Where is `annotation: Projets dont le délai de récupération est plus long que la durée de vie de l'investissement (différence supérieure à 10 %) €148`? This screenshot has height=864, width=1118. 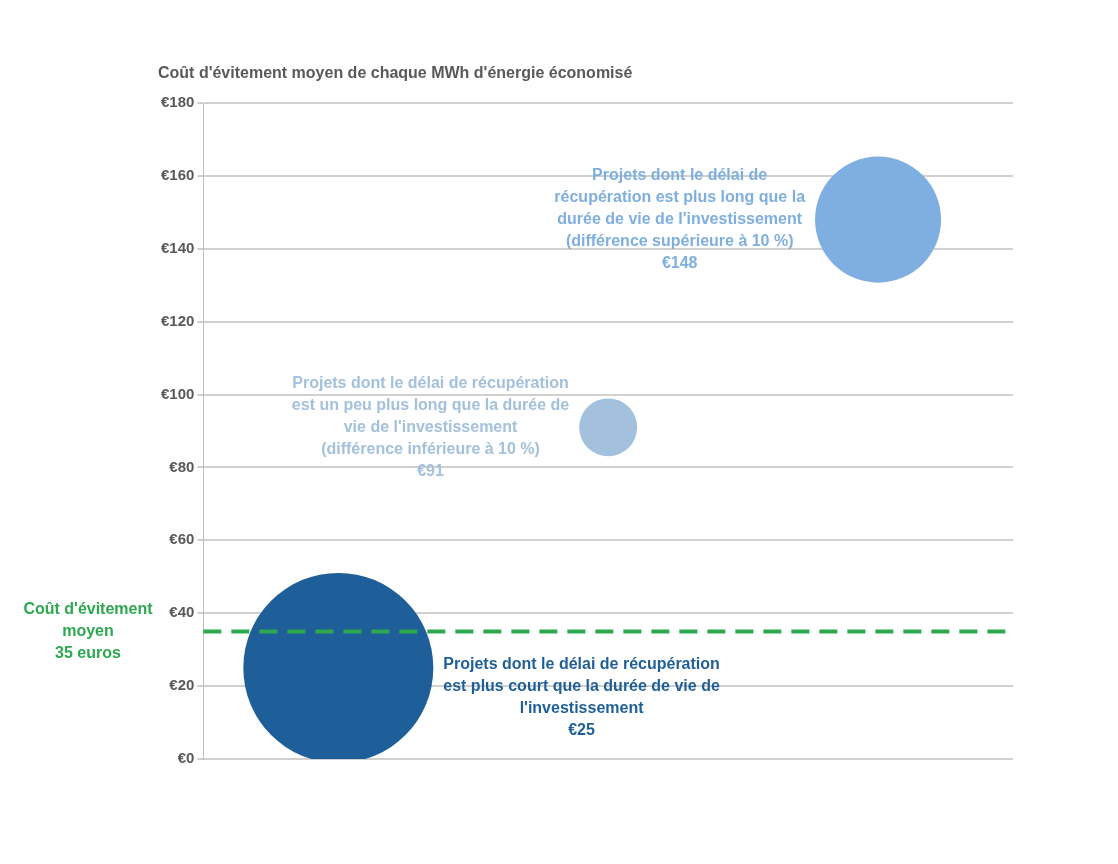 annotation: Projets dont le délai de récupération est plus long que la durée de vie de l'investissement (différence supérieure à 10 %) €148 is located at coordinates (680, 219).